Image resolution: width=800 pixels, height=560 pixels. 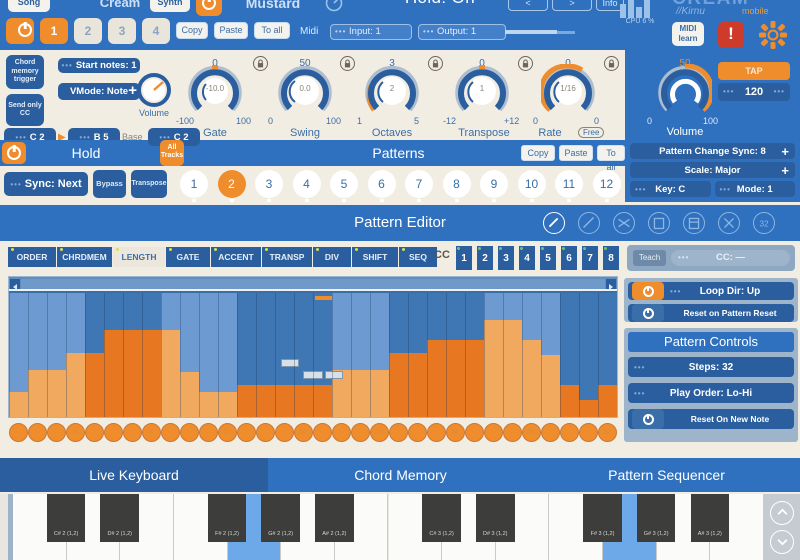 I want to click on pencil-icon, so click(x=554, y=223).